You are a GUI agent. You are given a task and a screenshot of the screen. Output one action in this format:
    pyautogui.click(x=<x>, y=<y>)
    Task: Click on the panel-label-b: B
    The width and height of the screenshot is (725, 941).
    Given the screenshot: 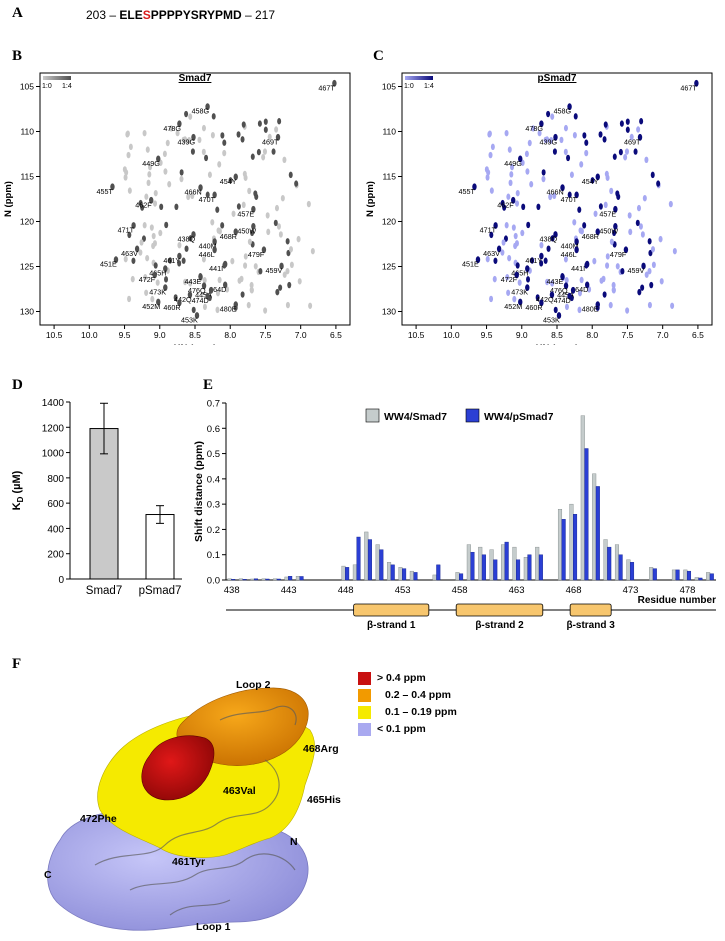 What is the action you would take?
    pyautogui.click(x=17, y=56)
    